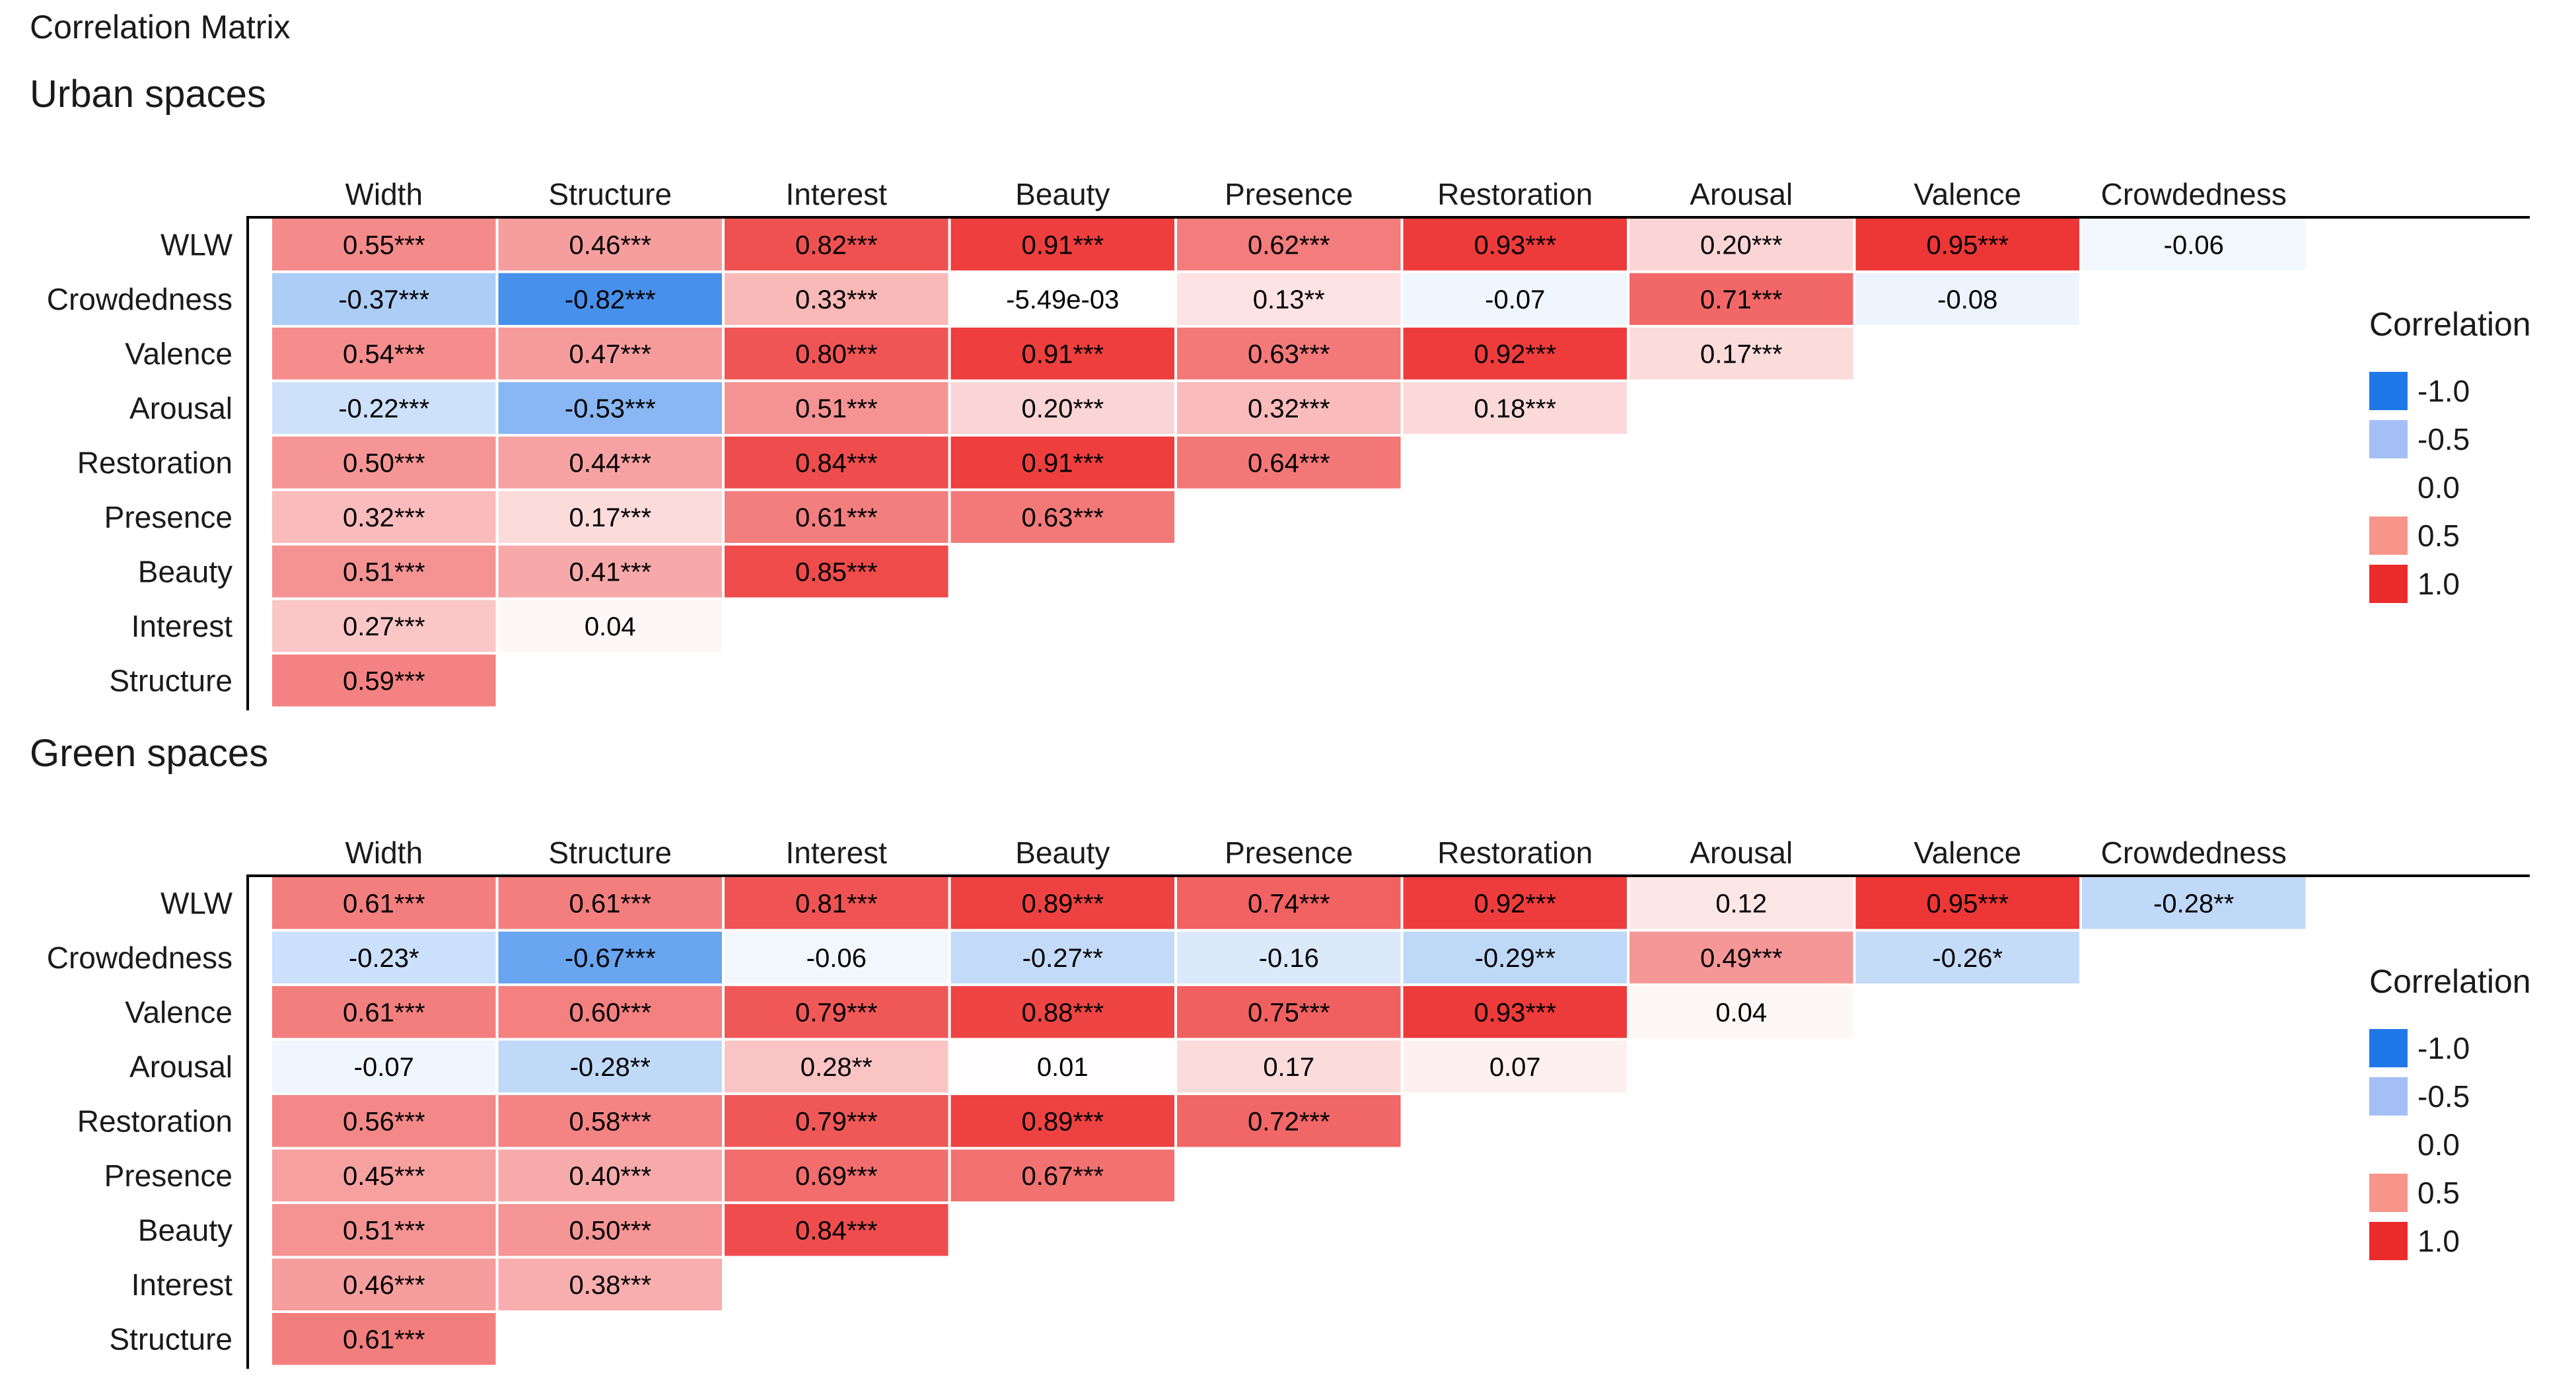 This screenshot has width=2576, height=1387. I want to click on cell-label: -0.82***, so click(611, 299).